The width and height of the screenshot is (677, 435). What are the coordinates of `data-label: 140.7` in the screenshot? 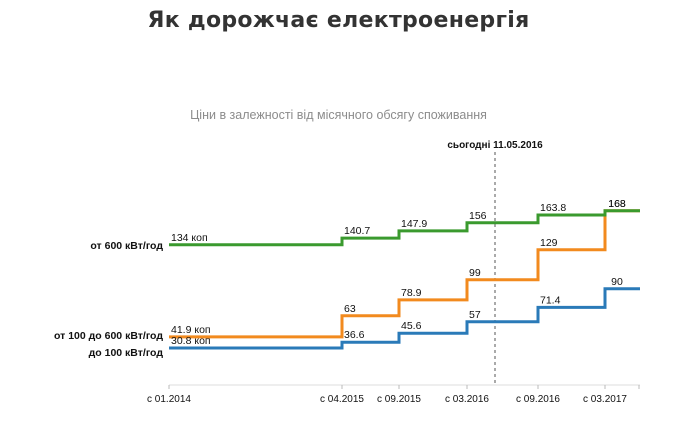 It's located at (357, 231).